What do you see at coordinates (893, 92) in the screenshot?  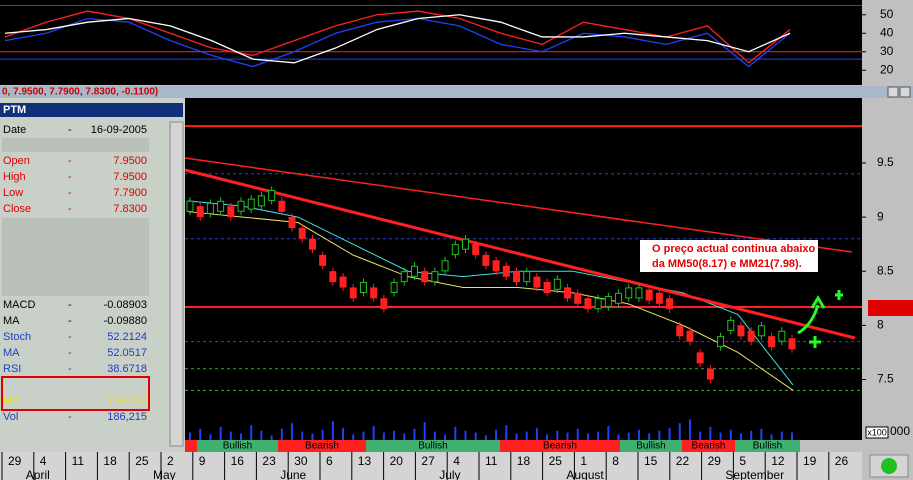 I see `restore-button` at bounding box center [893, 92].